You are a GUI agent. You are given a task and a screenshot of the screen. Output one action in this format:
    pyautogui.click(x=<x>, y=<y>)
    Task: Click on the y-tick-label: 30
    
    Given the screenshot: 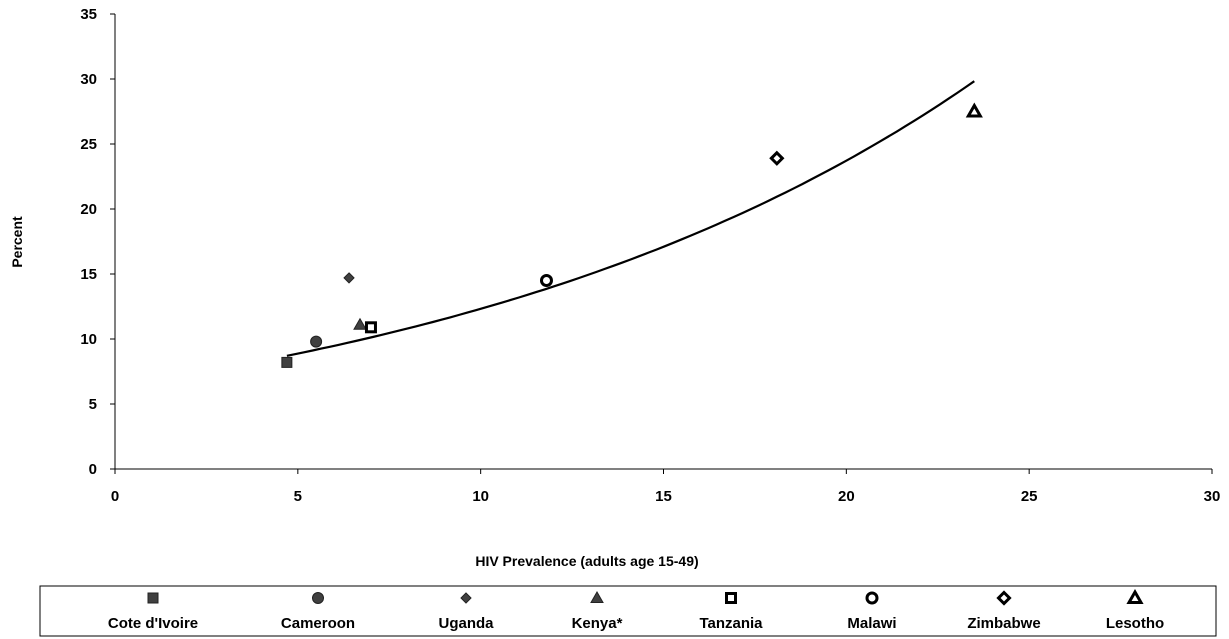 What is the action you would take?
    pyautogui.click(x=88, y=79)
    